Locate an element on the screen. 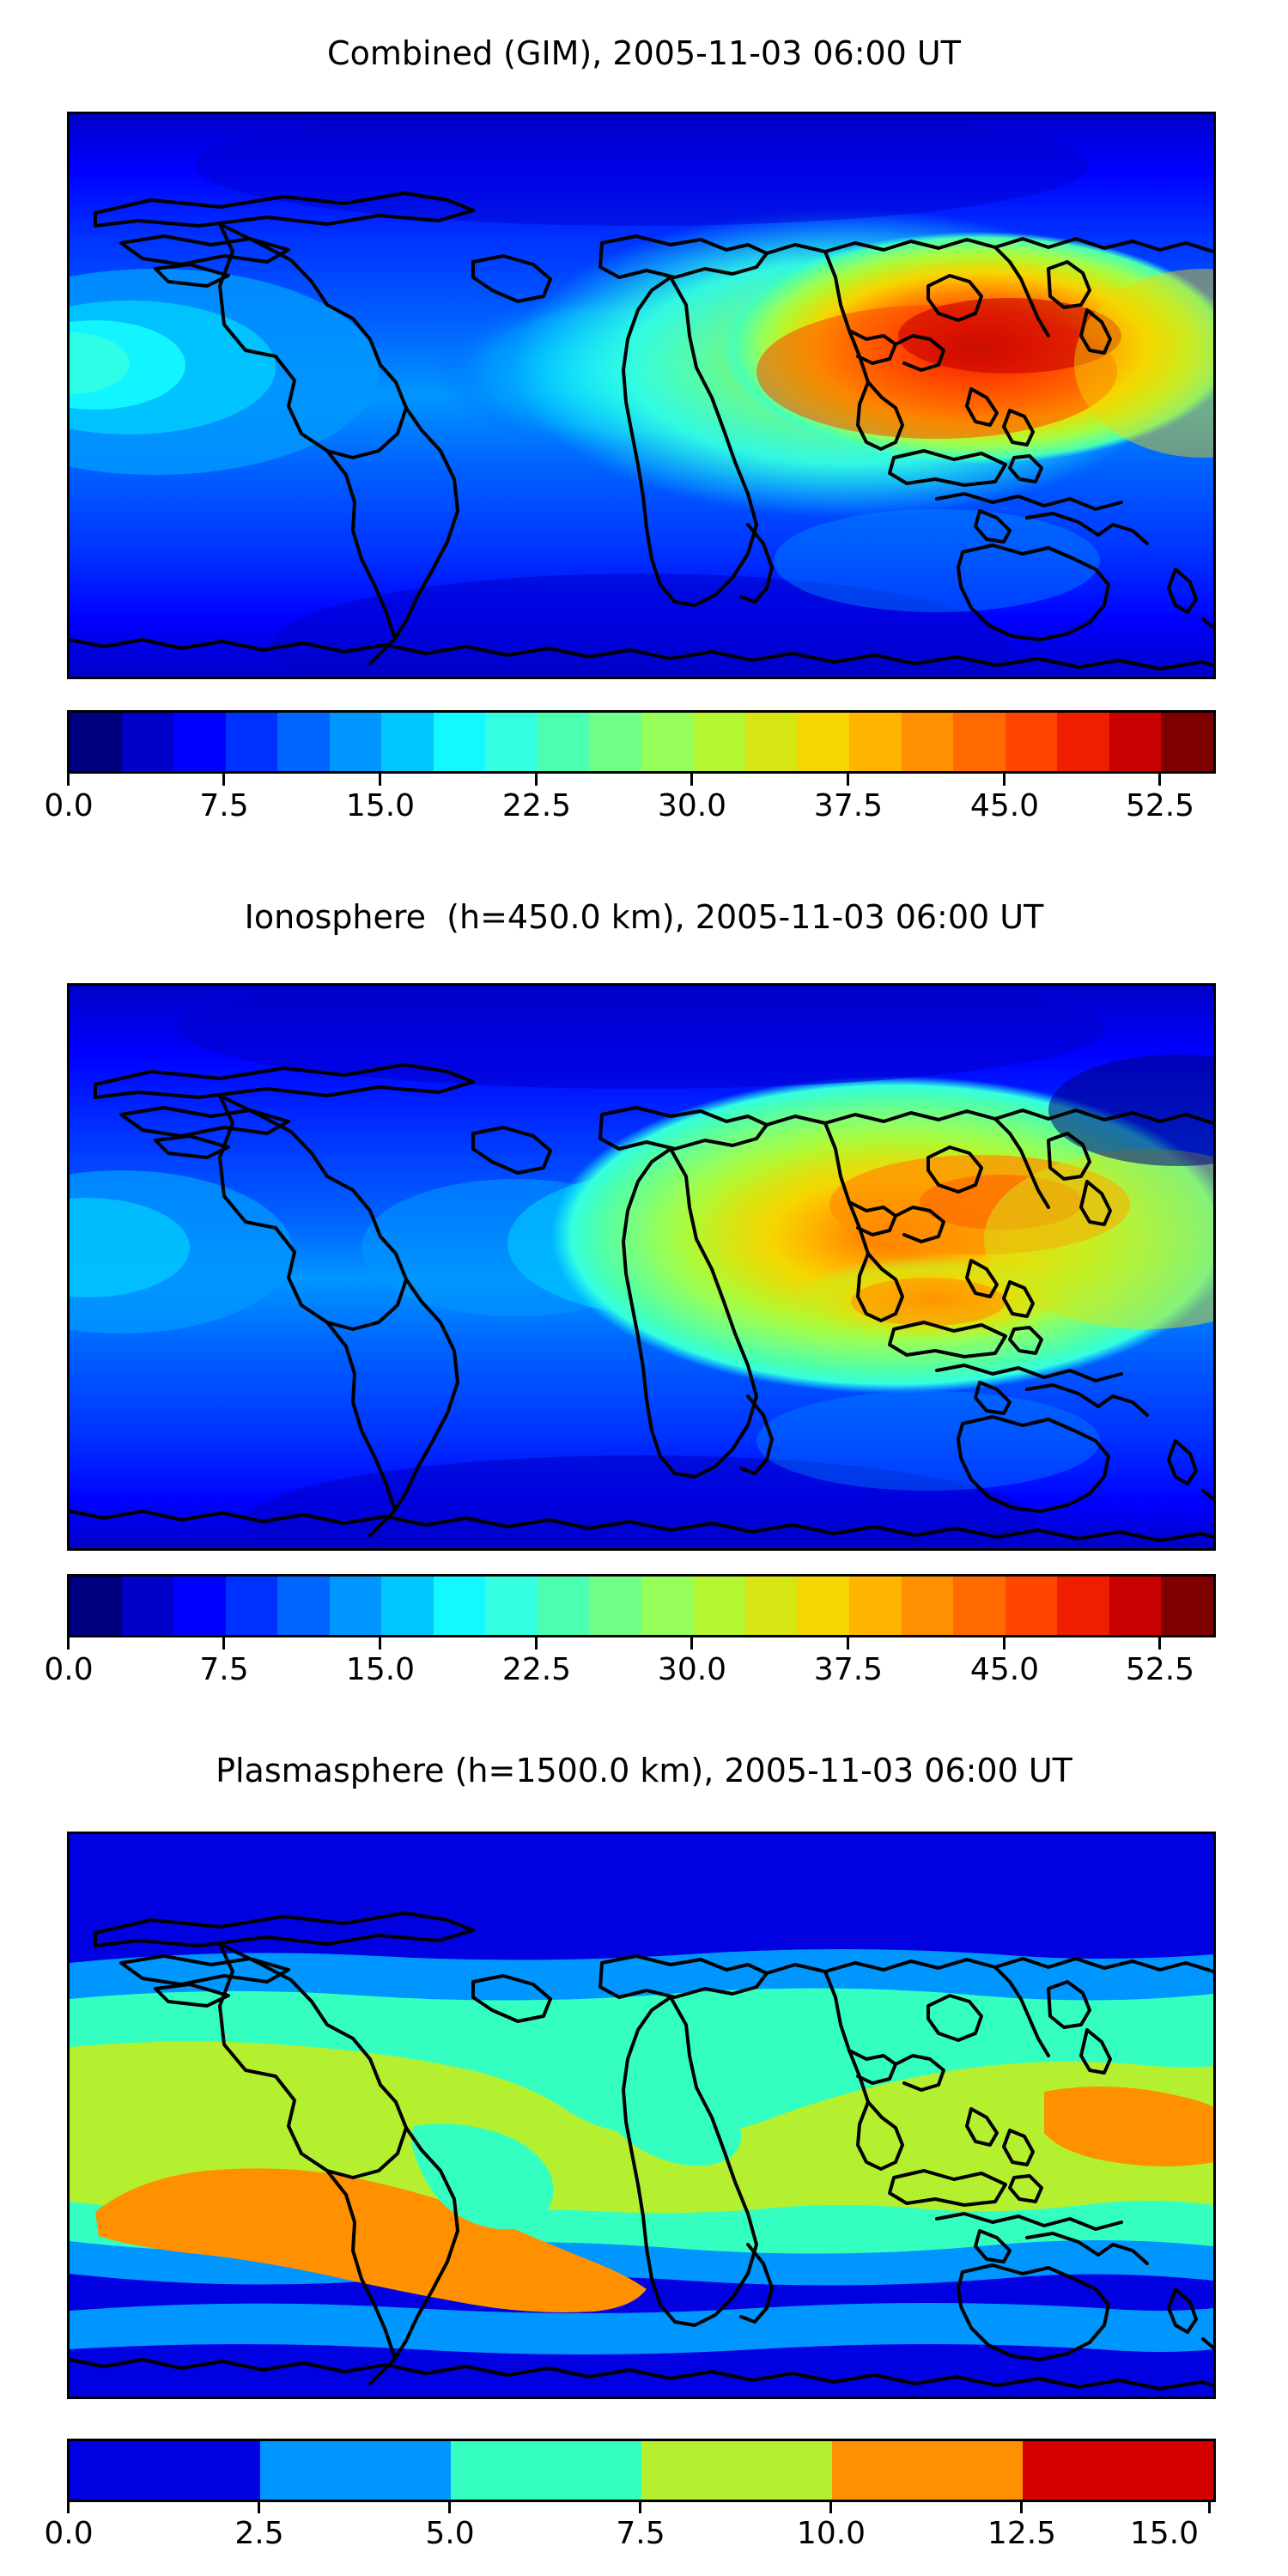 This screenshot has width=1288, height=2576. colorbar-ticks-combined: 0.0 7.5 15.0 22.5 30.0 37.5 45.0 52.5 is located at coordinates (627, 803).